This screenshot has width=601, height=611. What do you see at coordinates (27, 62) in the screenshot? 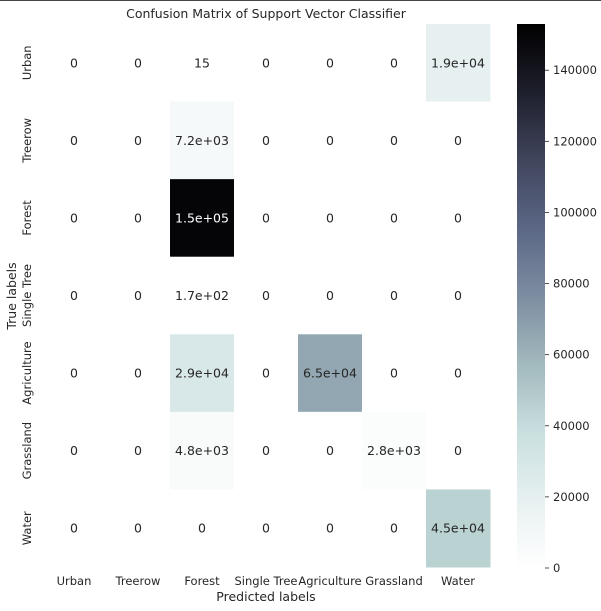
I see `y-tick-label: Urban` at bounding box center [27, 62].